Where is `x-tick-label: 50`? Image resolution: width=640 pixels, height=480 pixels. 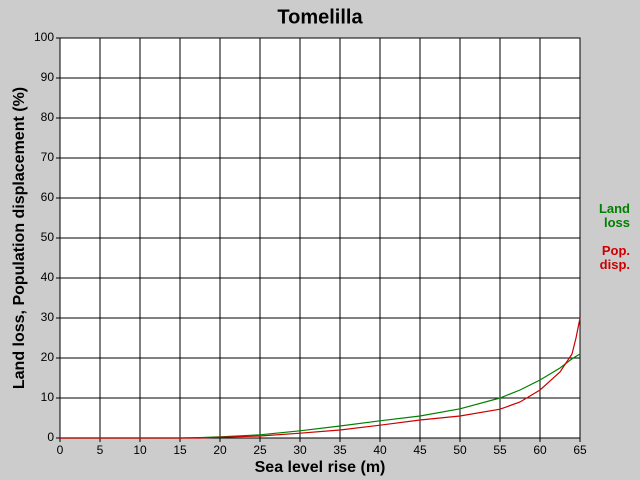
x-tick-label: 50 is located at coordinates (460, 450).